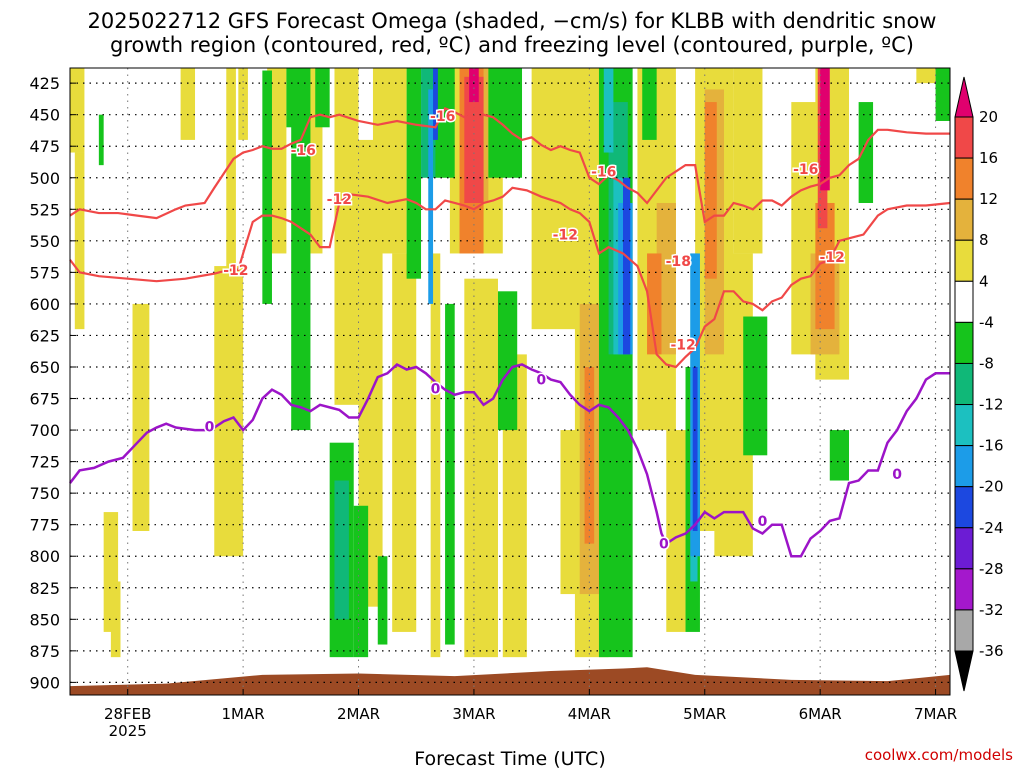 This screenshot has width=1024, height=768. What do you see at coordinates (44, 241) in the screenshot?
I see `y-tick-label-5: 550` at bounding box center [44, 241].